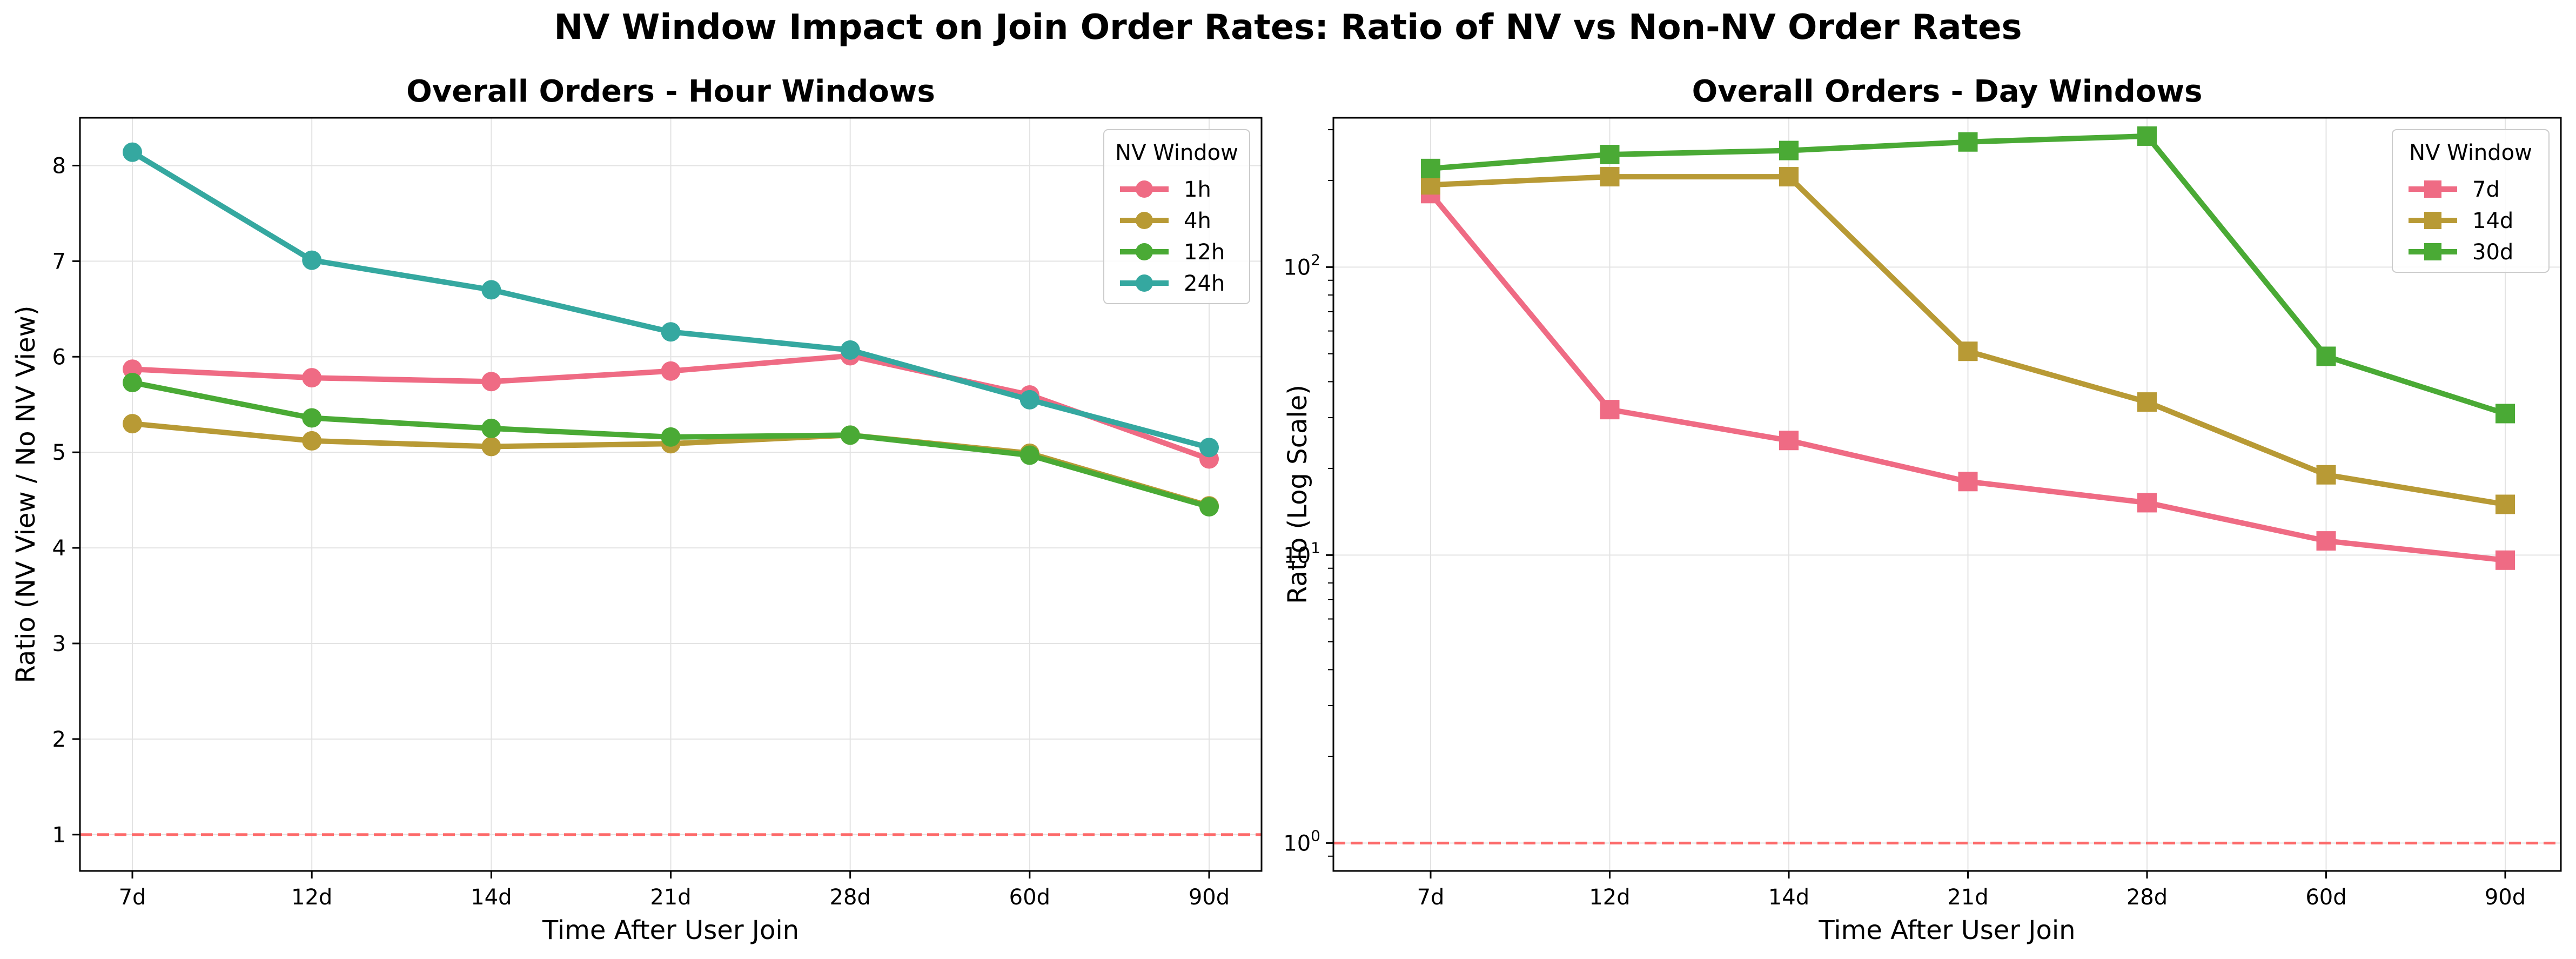  I want to click on subplot-title: Overall Orders - Day Windows, so click(1947, 91).